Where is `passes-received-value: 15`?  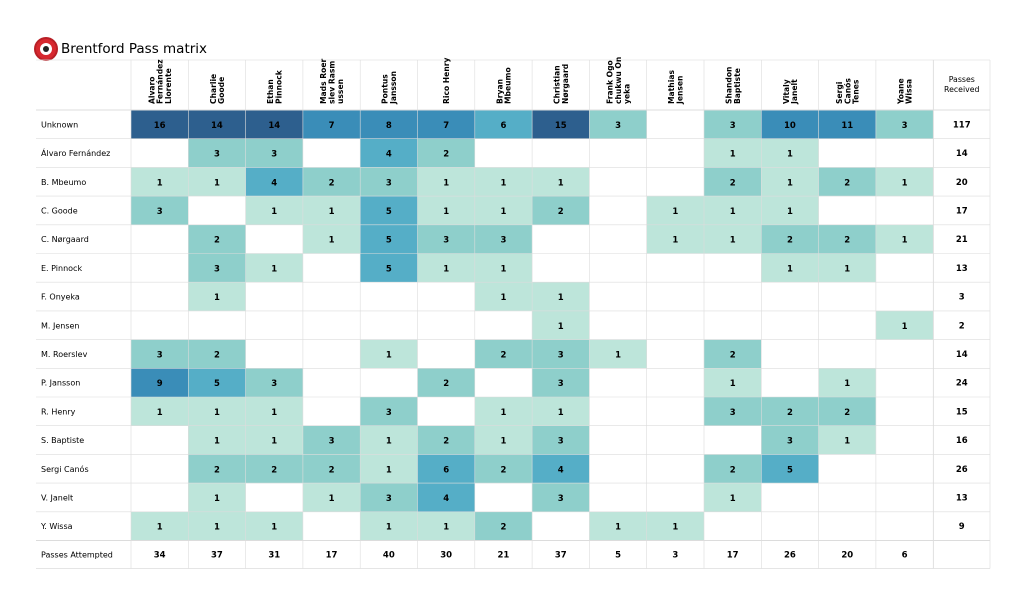 passes-received-value: 15 is located at coordinates (962, 412).